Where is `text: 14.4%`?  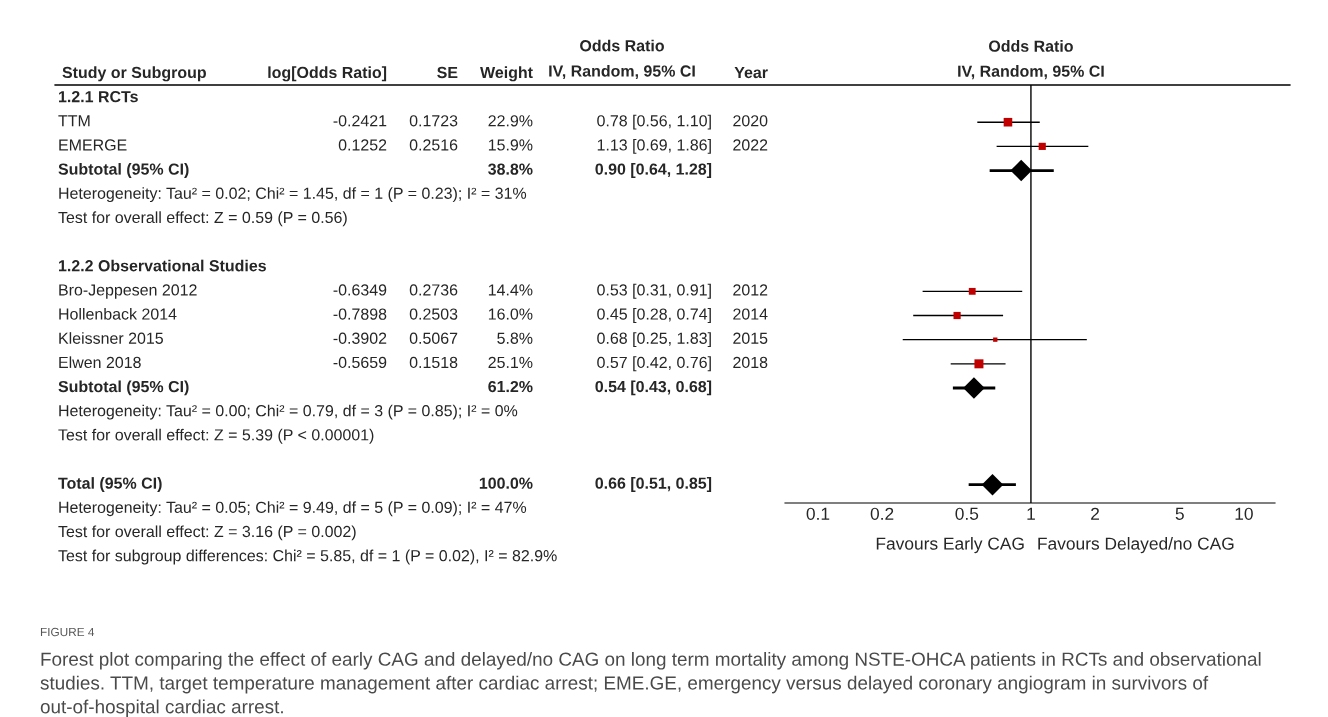 text: 14.4% is located at coordinates (510, 290).